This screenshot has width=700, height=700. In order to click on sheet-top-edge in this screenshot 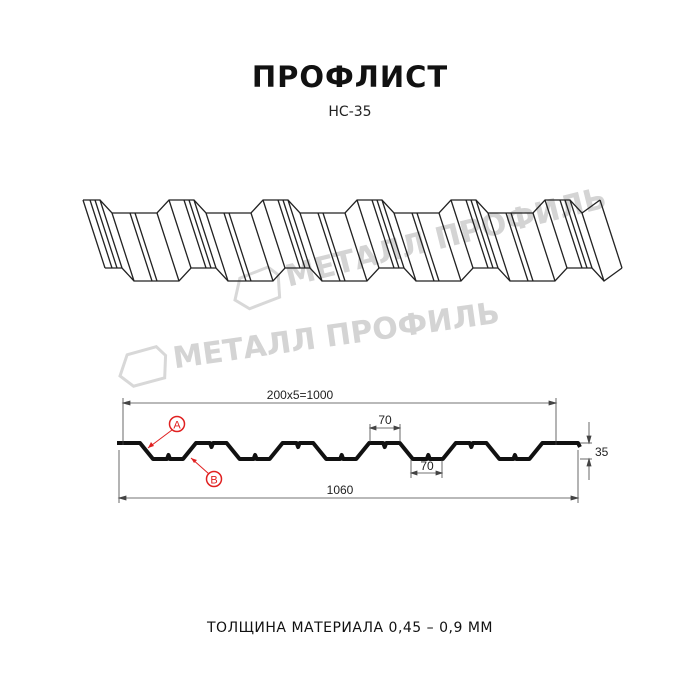, I will do `click(342, 206)`.